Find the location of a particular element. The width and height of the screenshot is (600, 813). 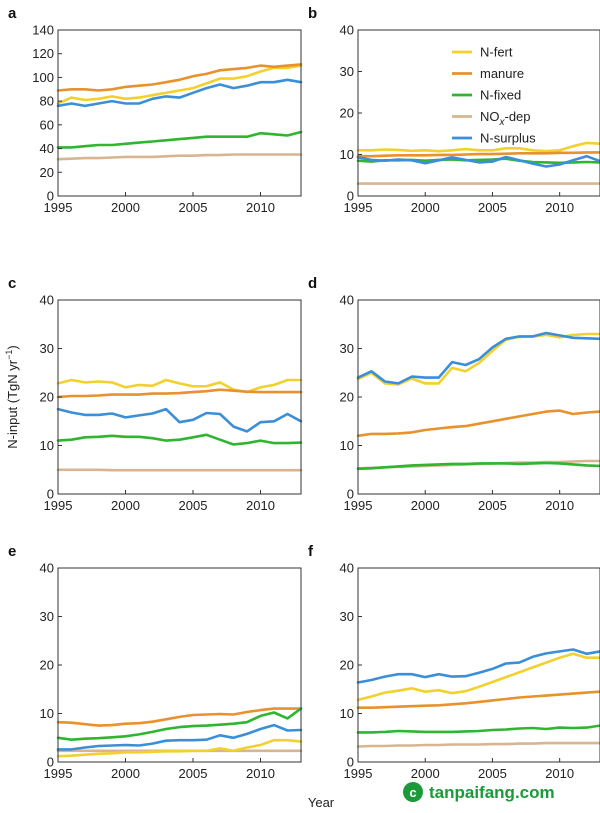

watermark: c tanpaifang.com is located at coordinates (479, 792).